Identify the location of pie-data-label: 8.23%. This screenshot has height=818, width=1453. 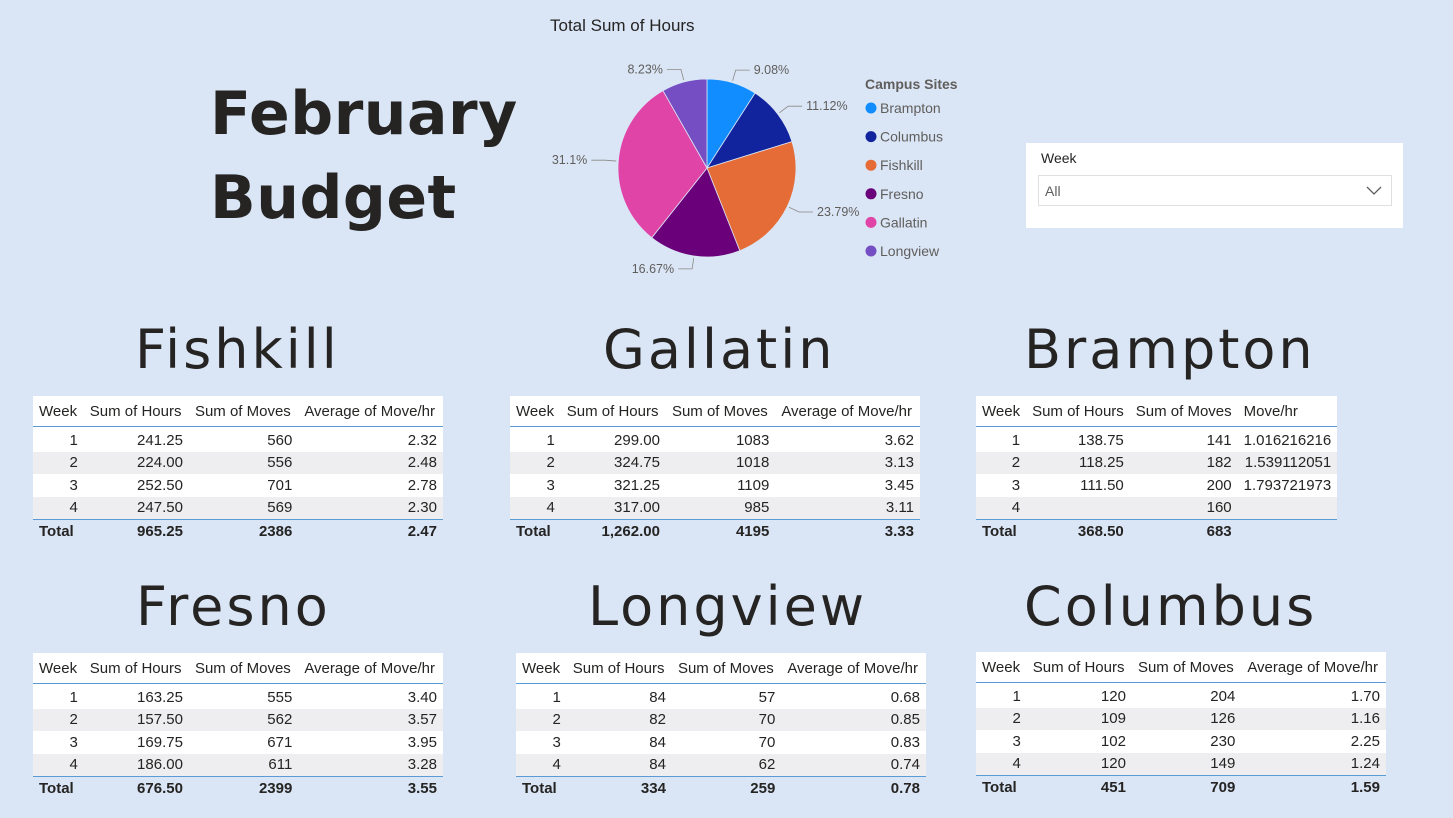
(644, 69).